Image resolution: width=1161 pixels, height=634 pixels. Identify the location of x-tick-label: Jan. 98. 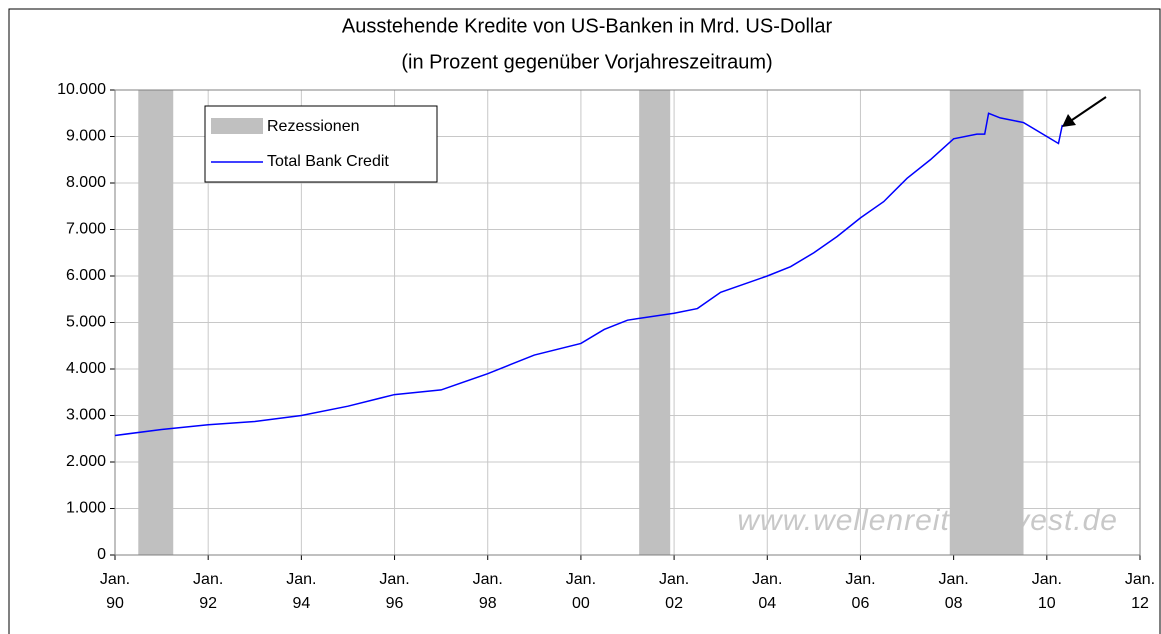
(487, 591).